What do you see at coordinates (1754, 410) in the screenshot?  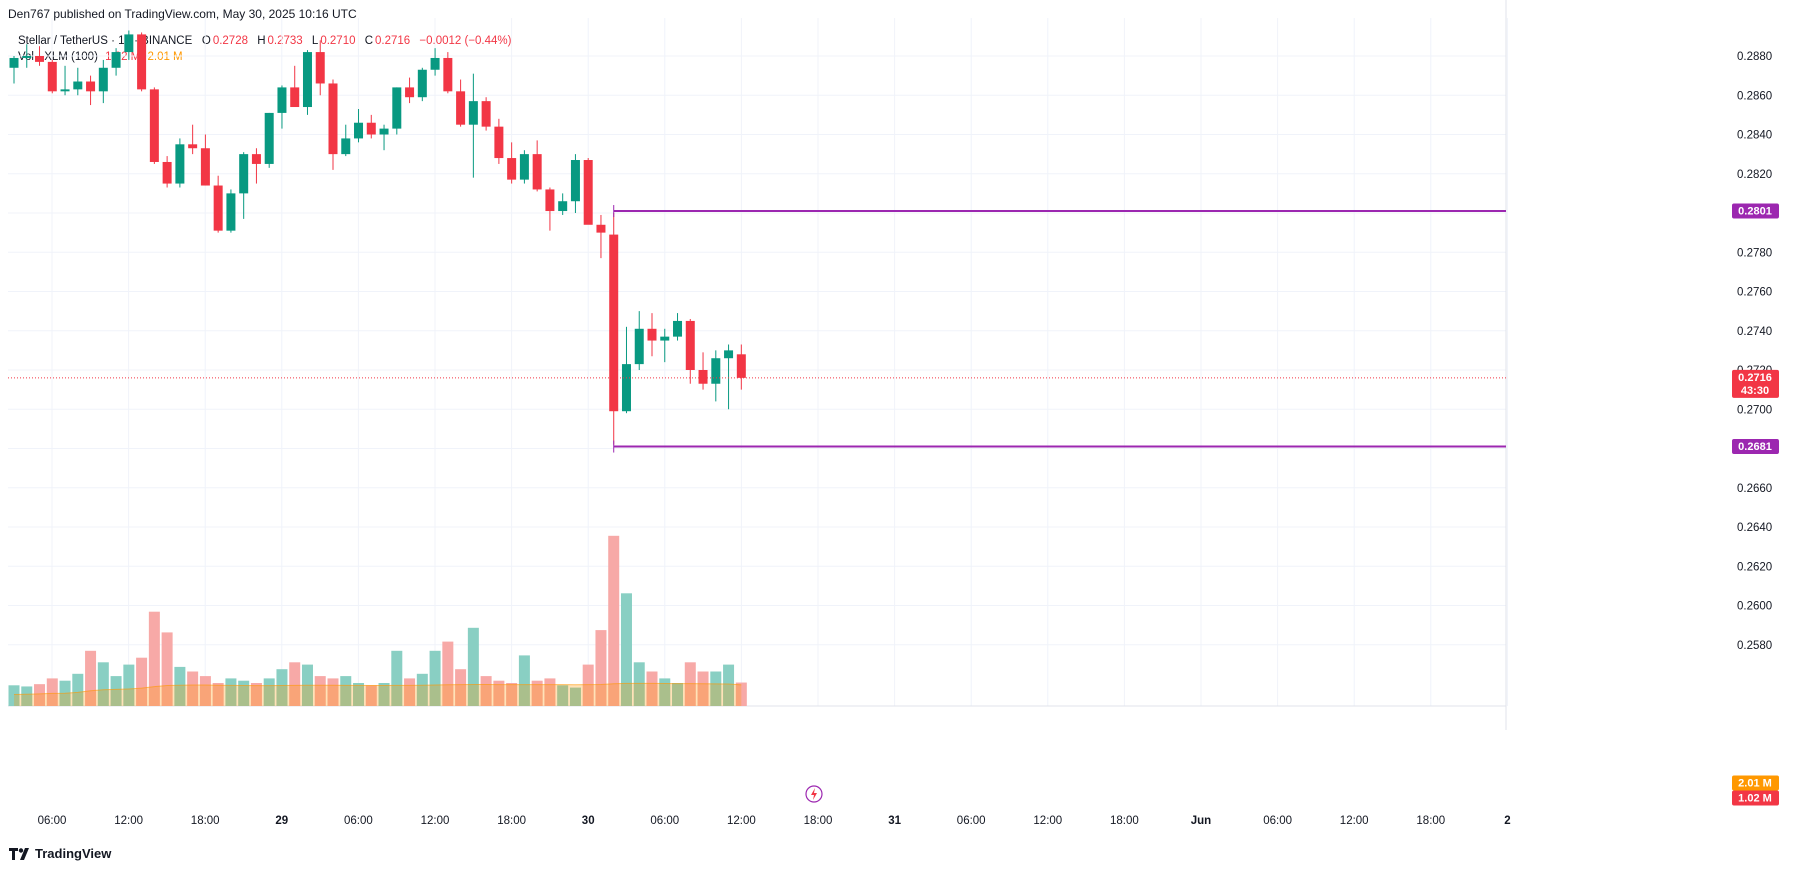 I see `price-tick-label: 0.2700` at bounding box center [1754, 410].